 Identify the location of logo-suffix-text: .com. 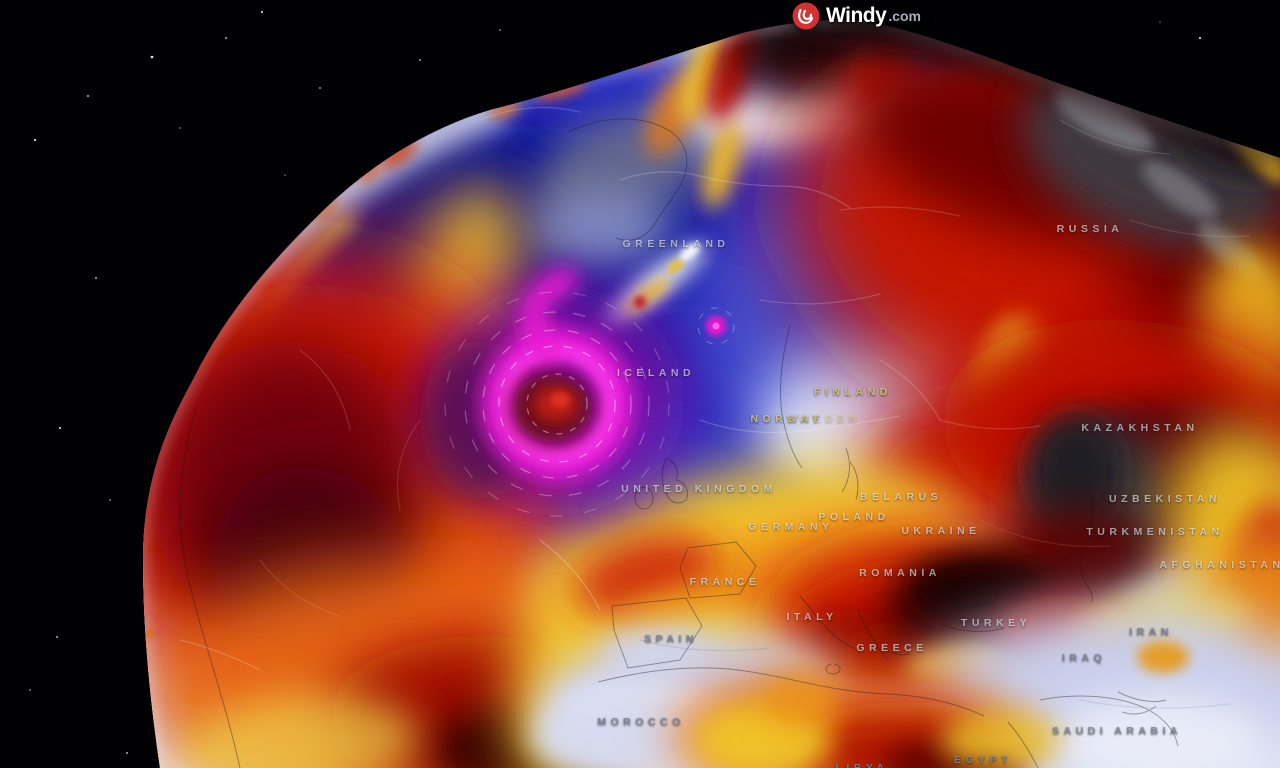
(904, 16).